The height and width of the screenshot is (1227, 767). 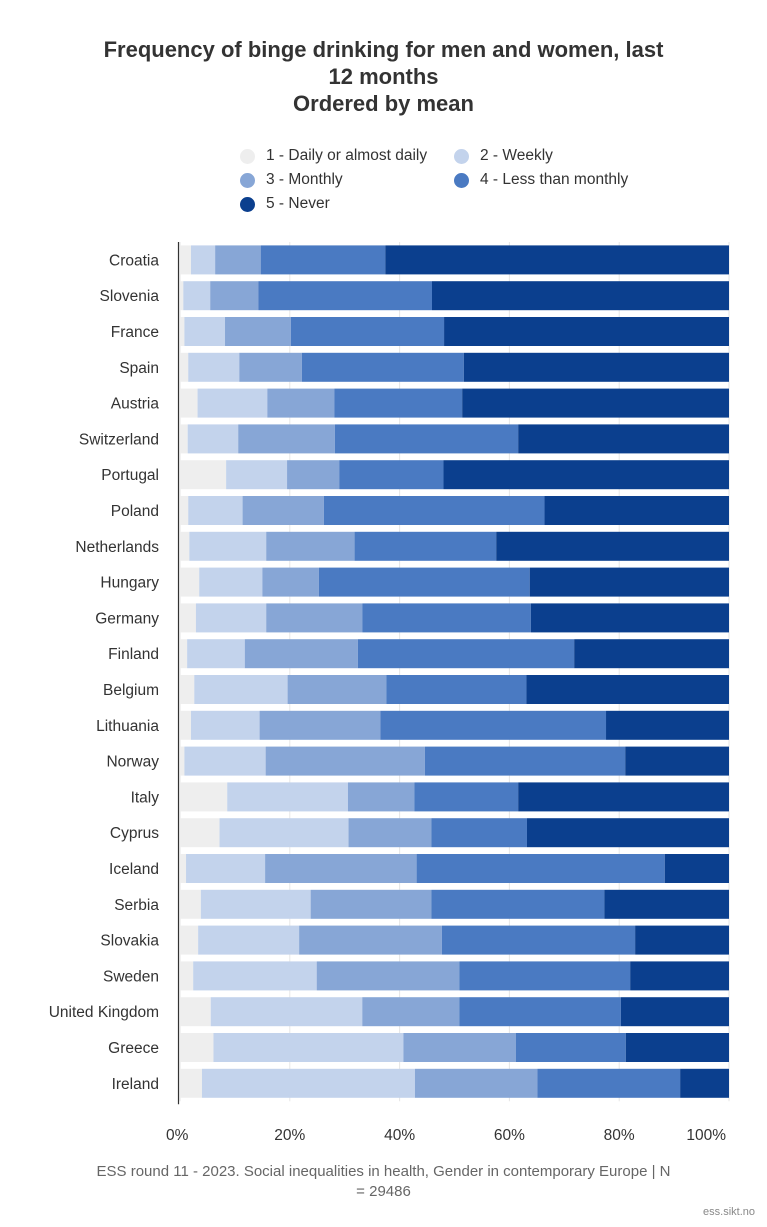 What do you see at coordinates (304, 179) in the screenshot?
I see `legend-label: 3 - Monthly` at bounding box center [304, 179].